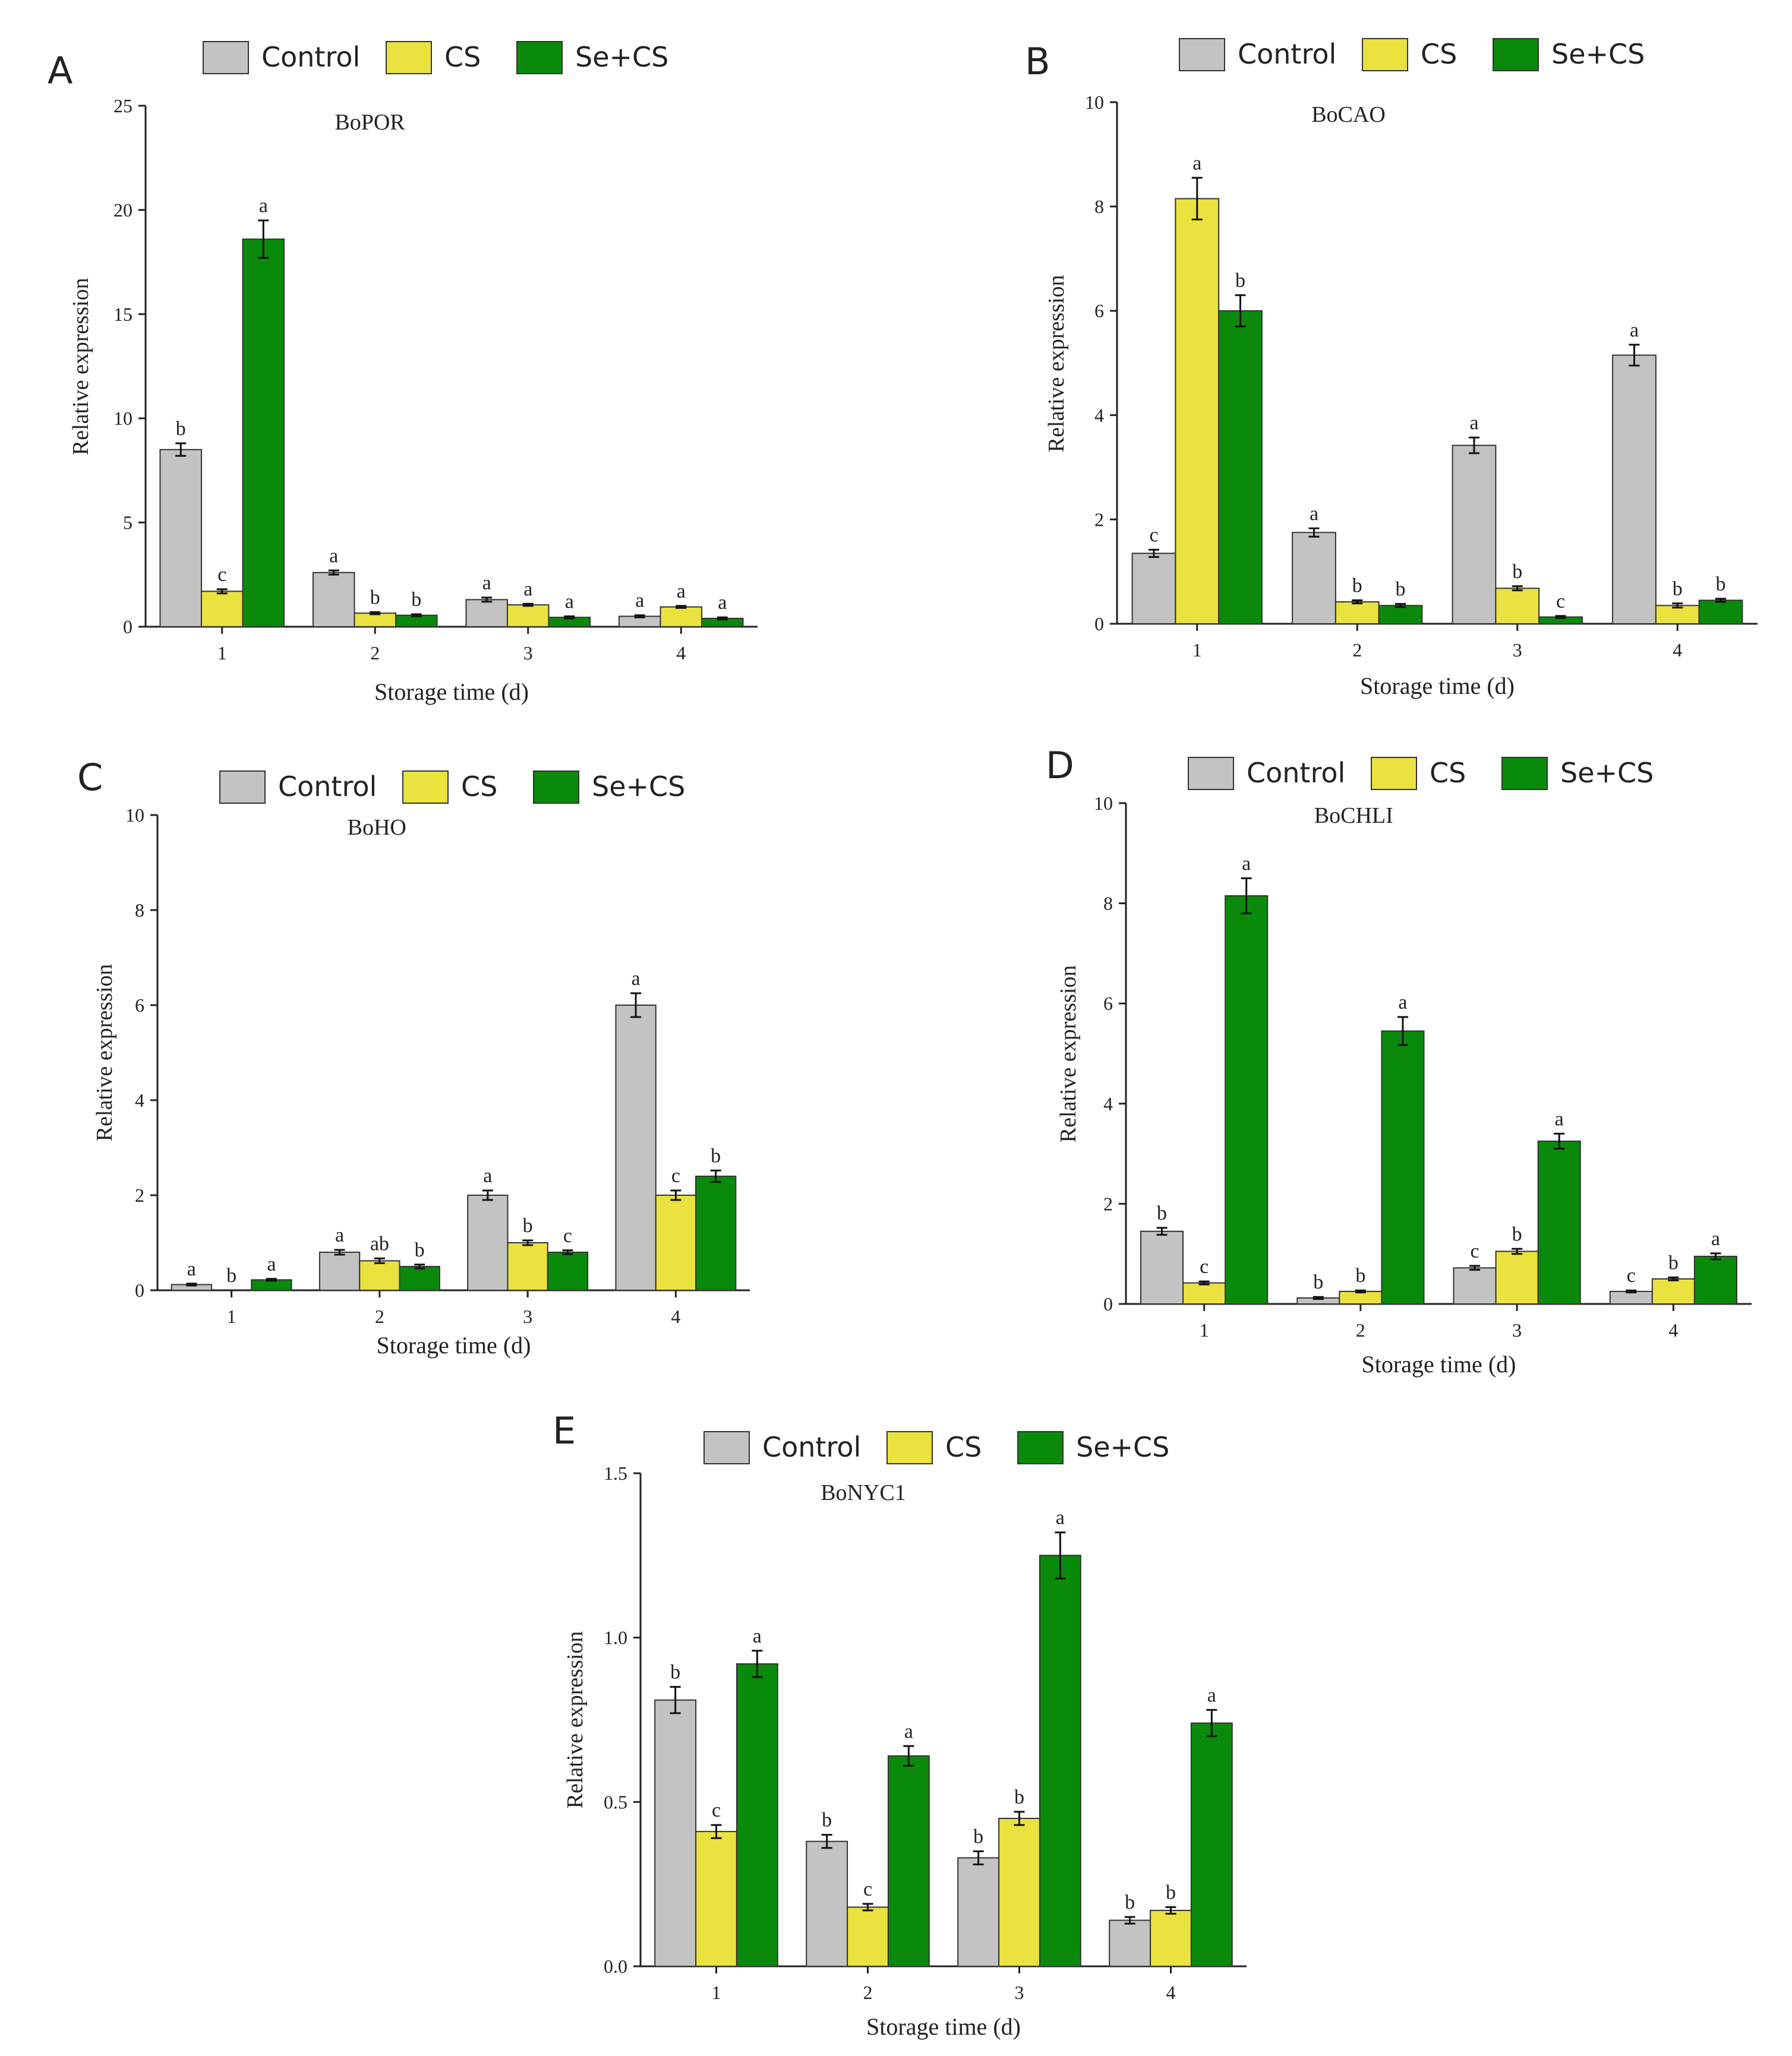  I want to click on chart-title: BoCHLI, so click(1353, 815).